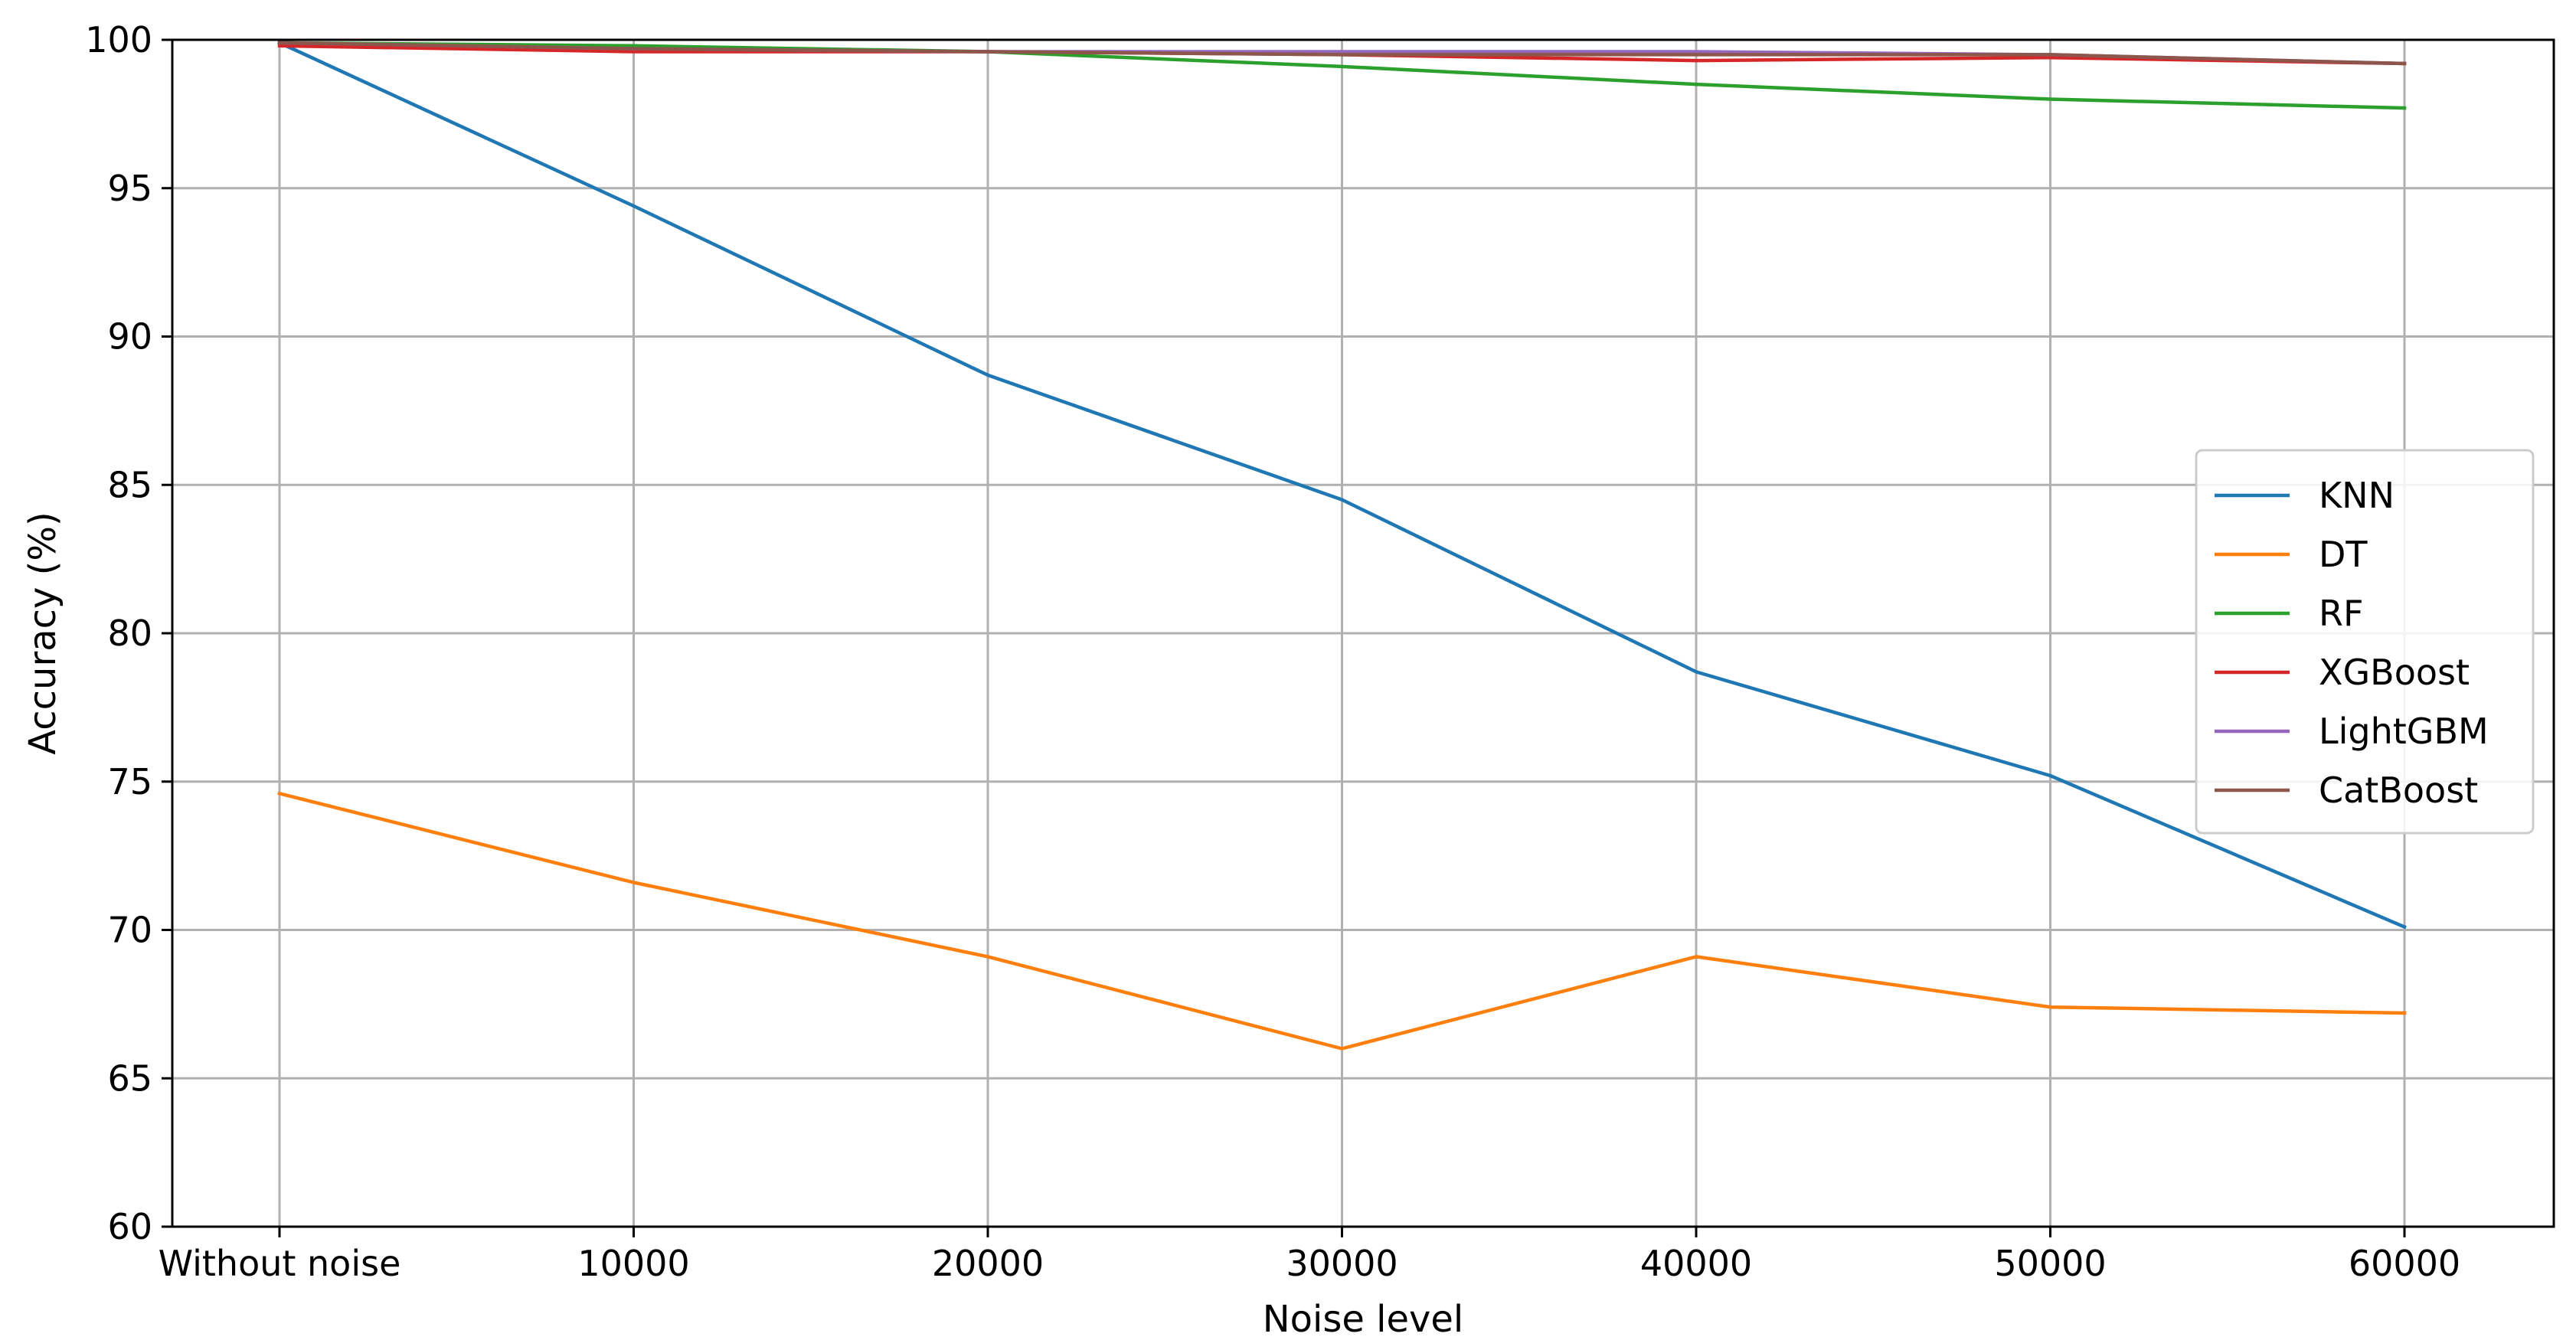 This screenshot has width=2576, height=1340. I want to click on x-tick-label: 20000, so click(988, 1263).